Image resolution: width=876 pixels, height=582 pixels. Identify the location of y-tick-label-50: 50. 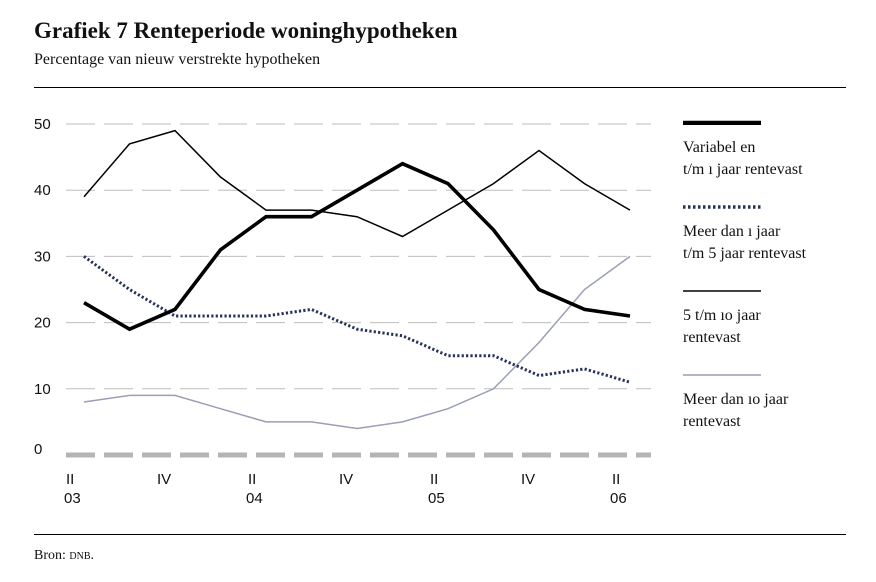
(42, 124).